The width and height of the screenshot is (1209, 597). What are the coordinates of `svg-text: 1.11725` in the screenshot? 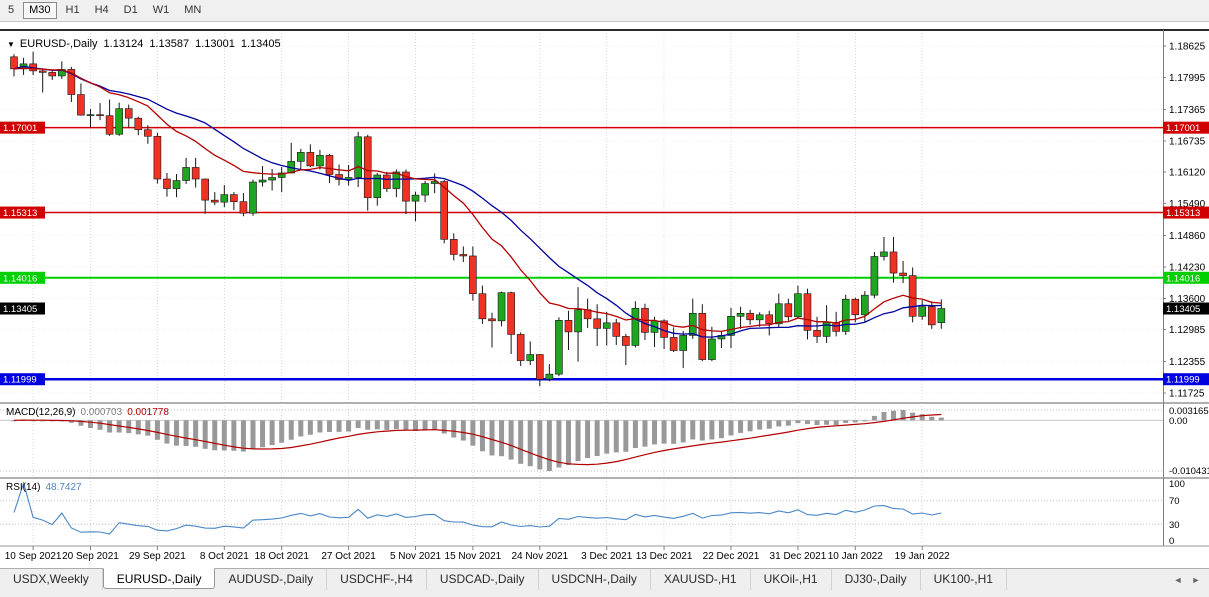 It's located at (1187, 394).